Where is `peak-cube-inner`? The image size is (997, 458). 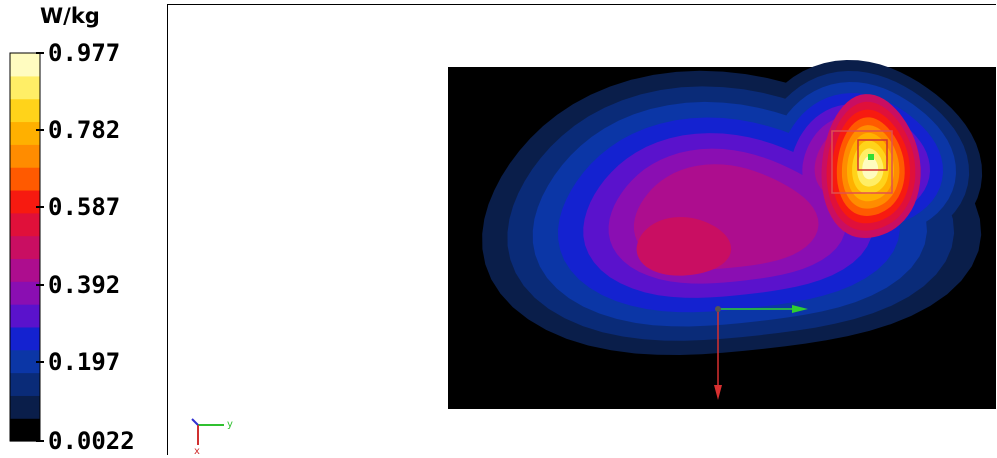
peak-cube-inner is located at coordinates (872, 155).